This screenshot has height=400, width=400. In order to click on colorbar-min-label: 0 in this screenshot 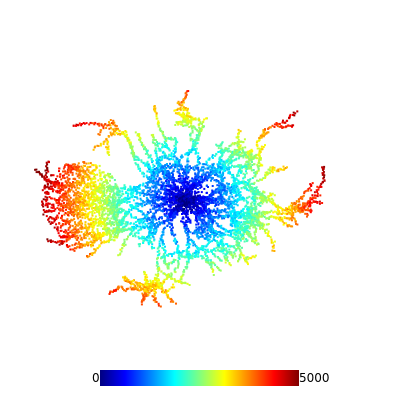, I will do `click(96, 378)`.